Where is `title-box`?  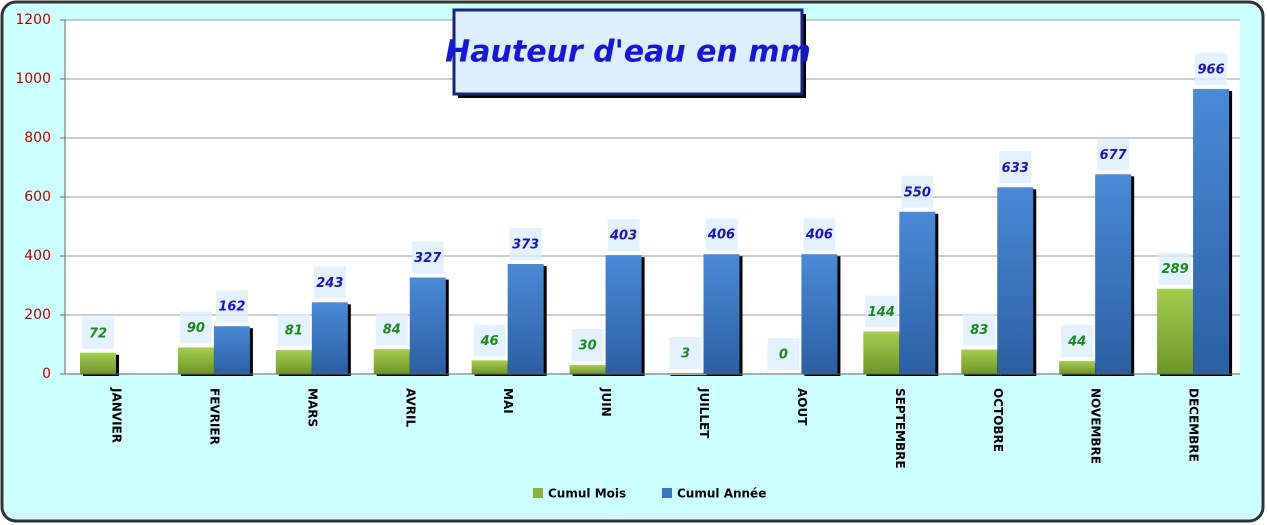
title-box is located at coordinates (628, 52).